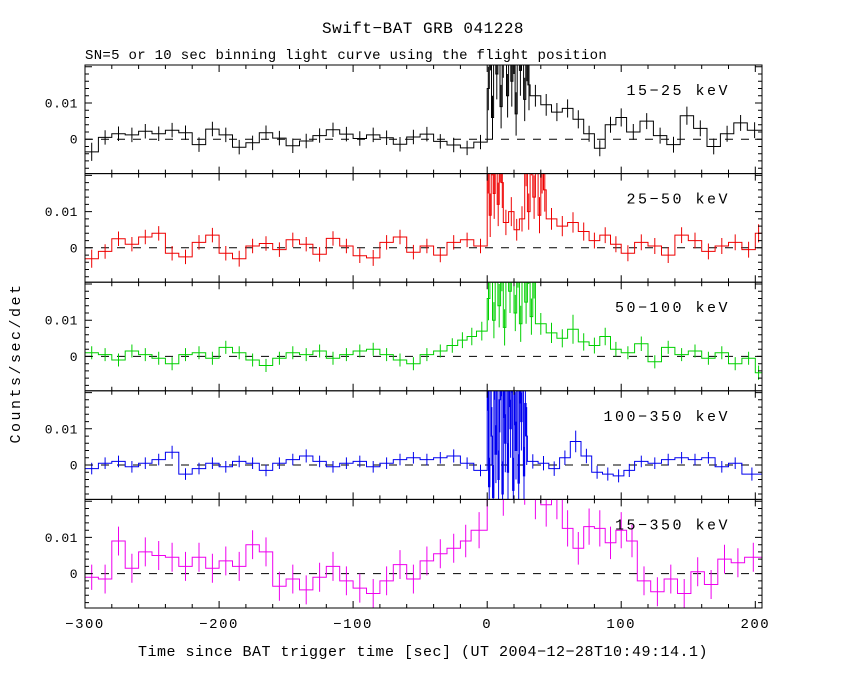 This screenshot has height=685, width=850. I want to click on panel-100-350-keV: 0 0.01 100−350 keV, so click(404, 445).